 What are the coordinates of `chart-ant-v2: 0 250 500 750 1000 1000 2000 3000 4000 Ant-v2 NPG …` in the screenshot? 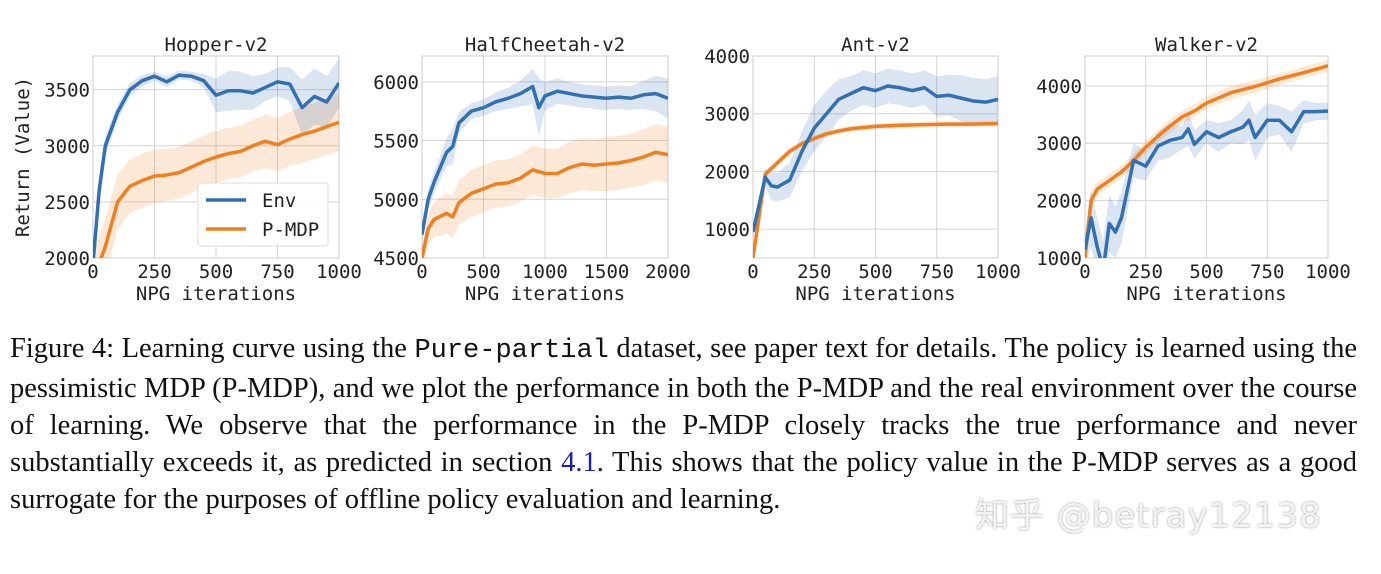 It's located at (862, 169).